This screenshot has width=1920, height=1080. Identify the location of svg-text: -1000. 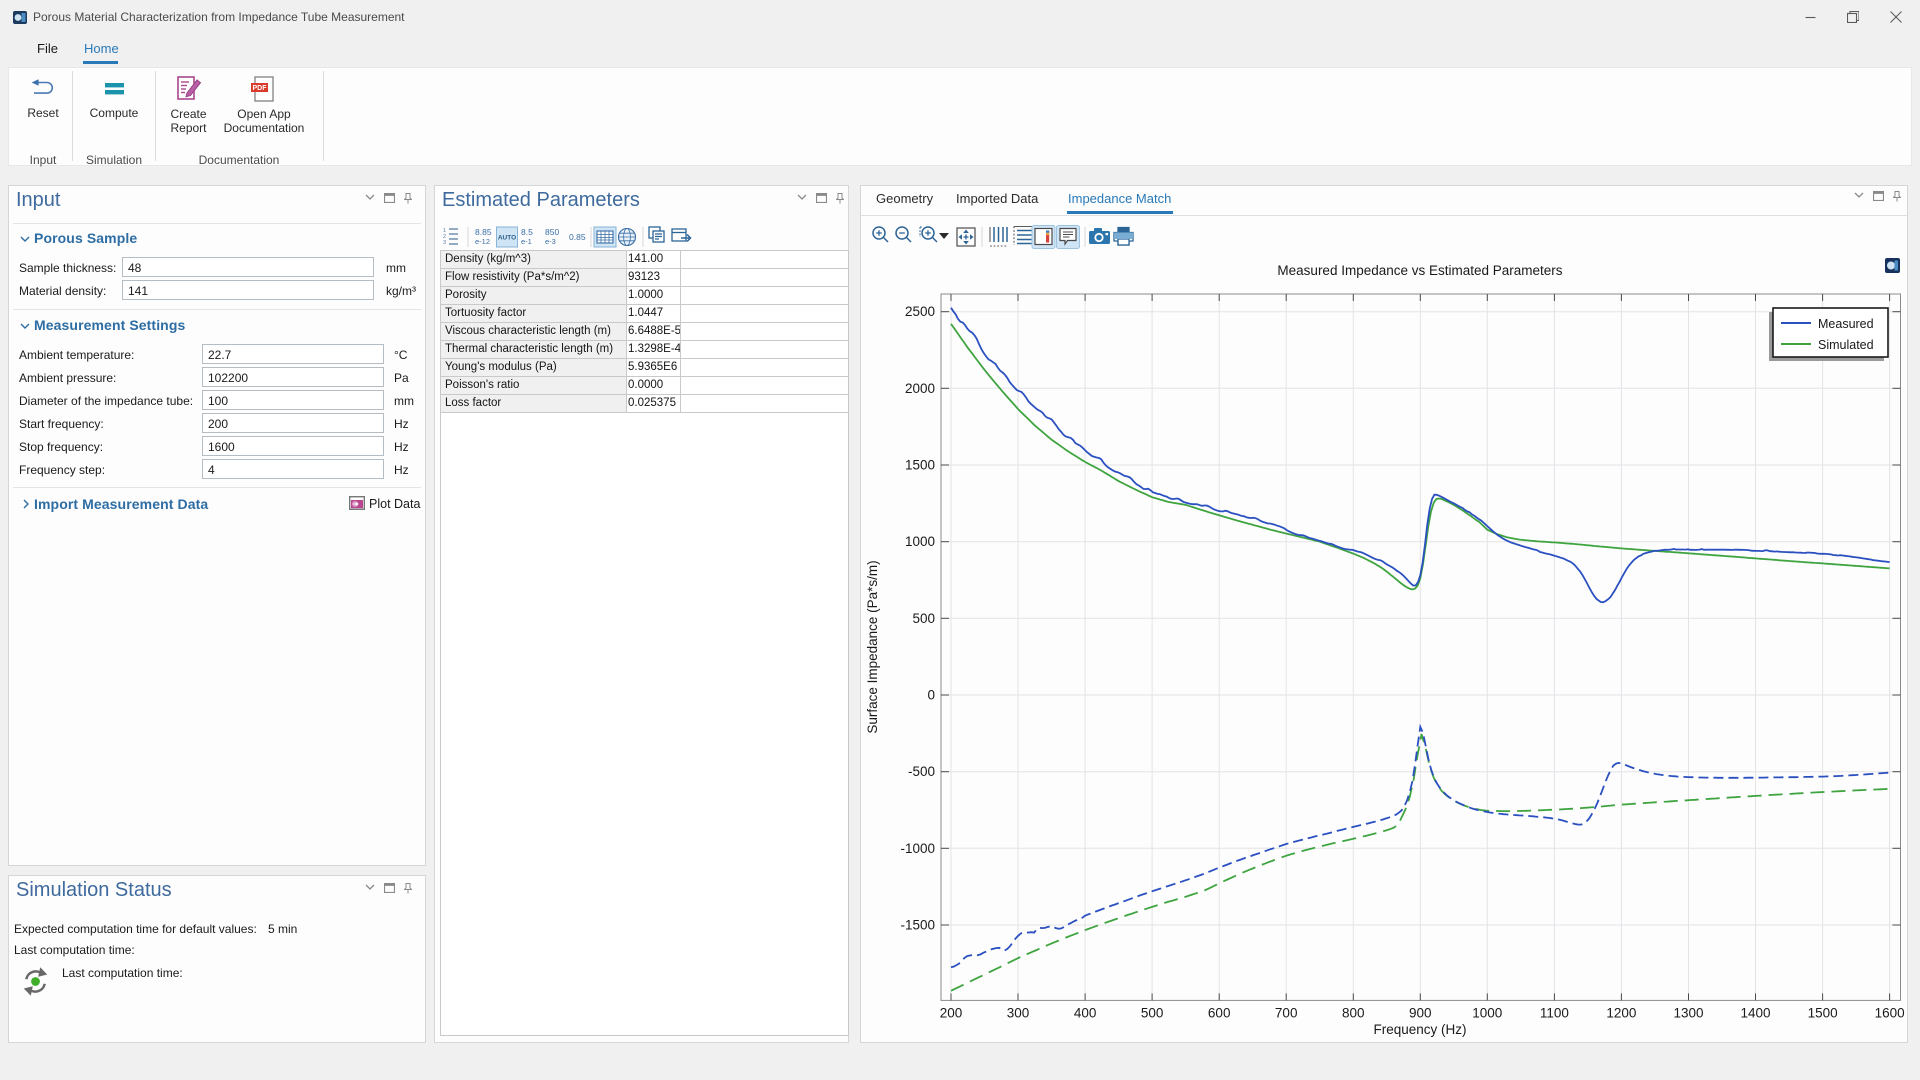
(917, 848).